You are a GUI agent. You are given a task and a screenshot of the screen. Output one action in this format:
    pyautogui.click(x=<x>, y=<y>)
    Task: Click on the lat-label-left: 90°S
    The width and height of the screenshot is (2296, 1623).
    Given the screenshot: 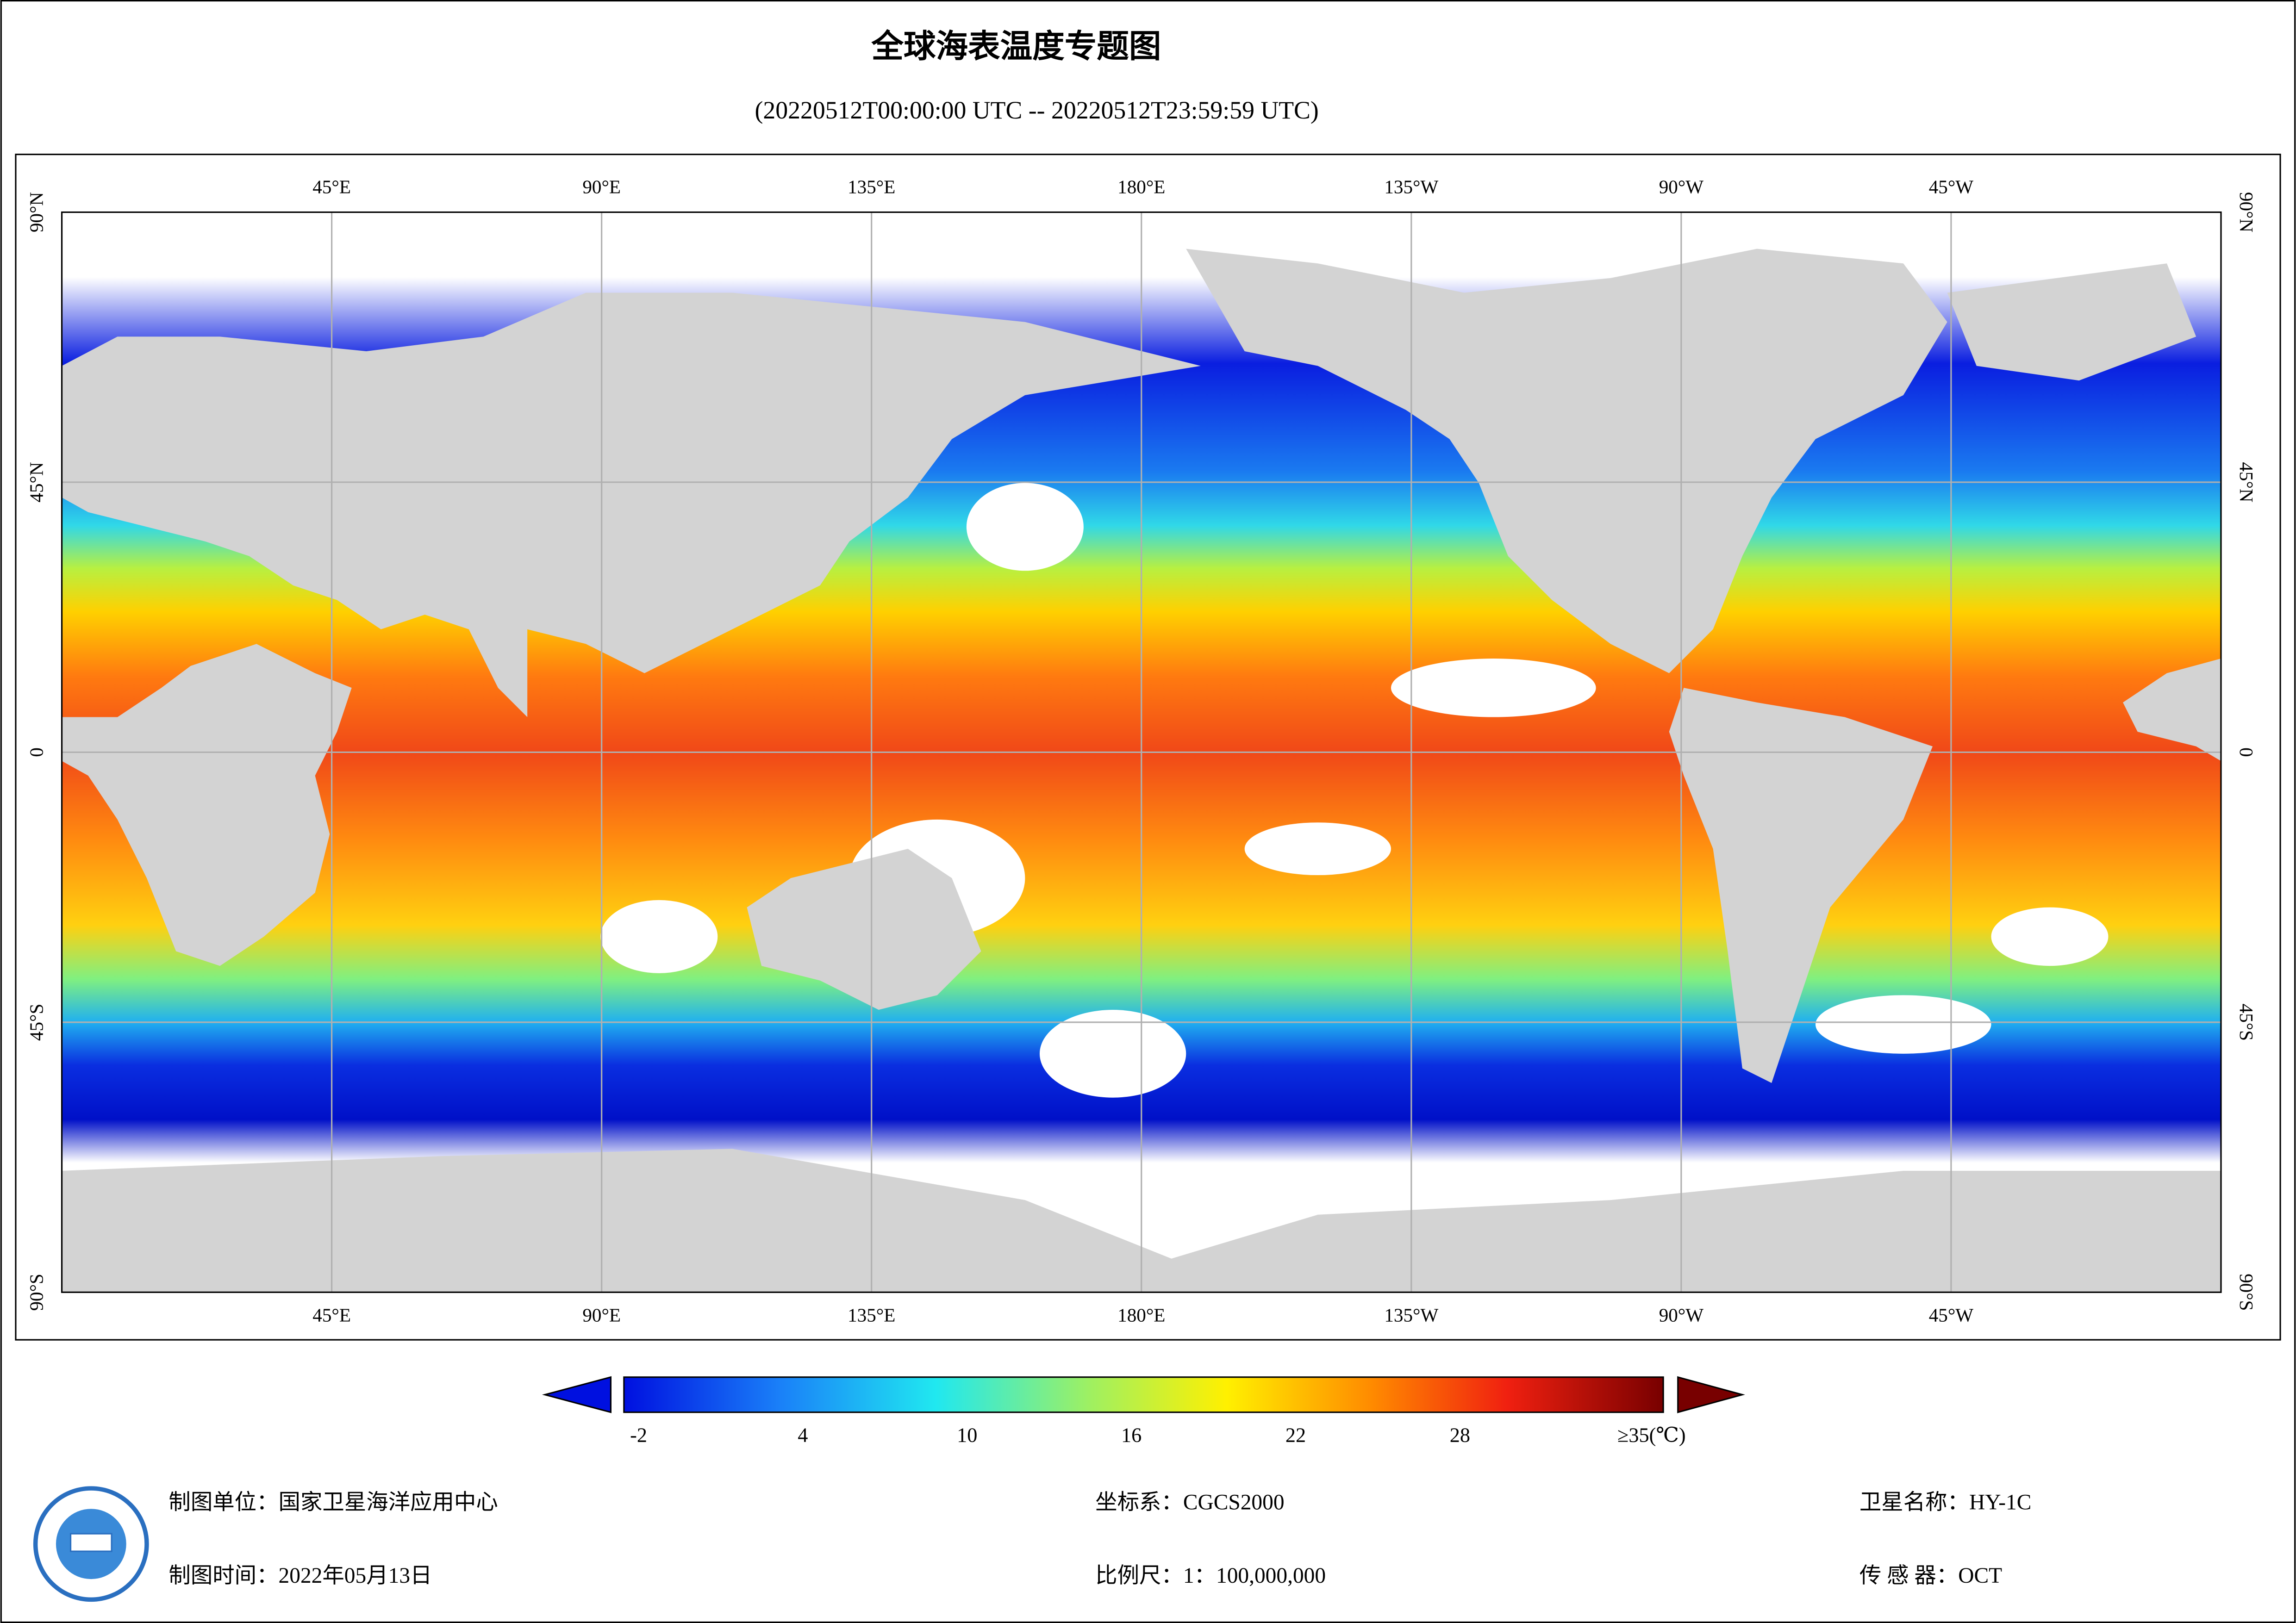 What is the action you would take?
    pyautogui.click(x=36, y=1292)
    